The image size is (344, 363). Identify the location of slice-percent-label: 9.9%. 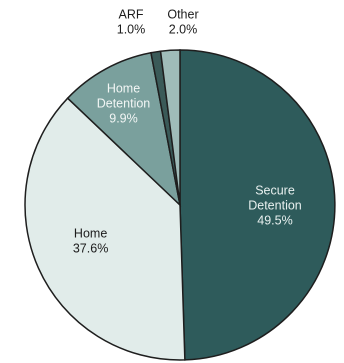
(123, 118).